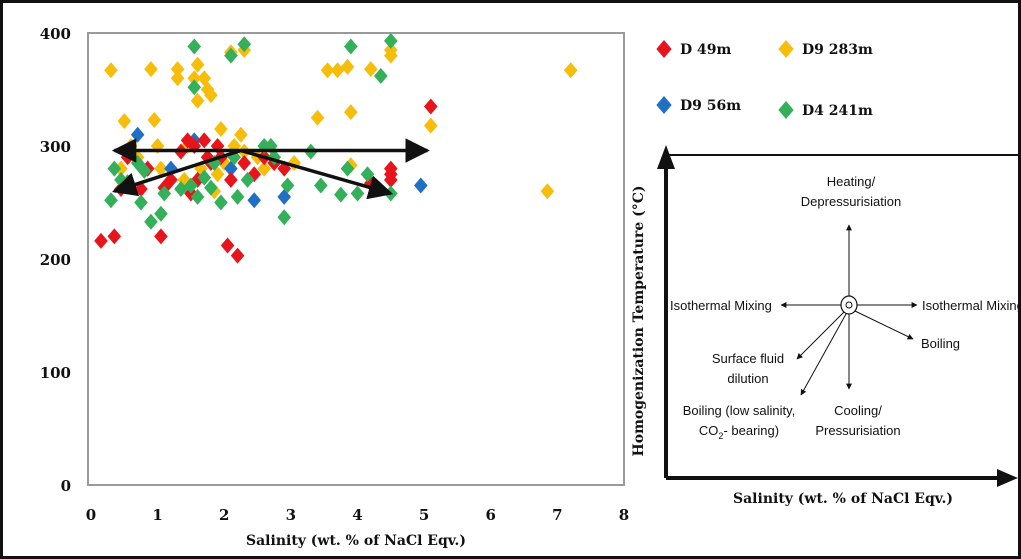 Image resolution: width=1021 pixels, height=559 pixels. Describe the element at coordinates (843, 499) in the screenshot. I see `diagram-x-axis-title: Salinity (wt. % of NaCl Eqv.)` at that location.